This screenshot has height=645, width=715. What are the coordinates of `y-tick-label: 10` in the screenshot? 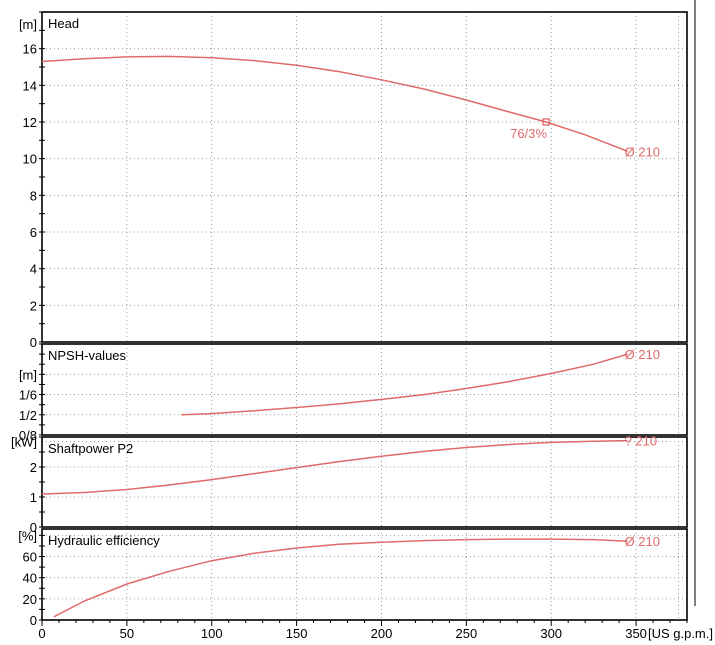 It's located at (30, 159).